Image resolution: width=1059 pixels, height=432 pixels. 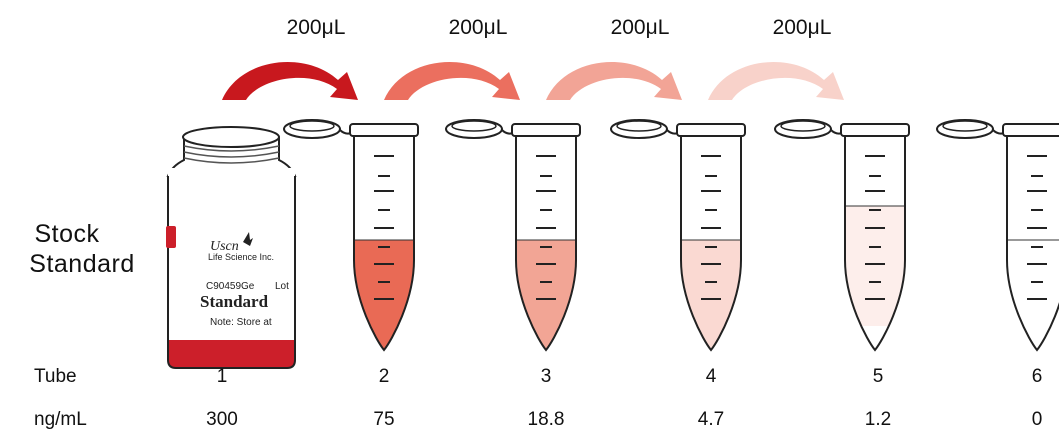 I want to click on vial-lot: Lot, so click(x=282, y=286).